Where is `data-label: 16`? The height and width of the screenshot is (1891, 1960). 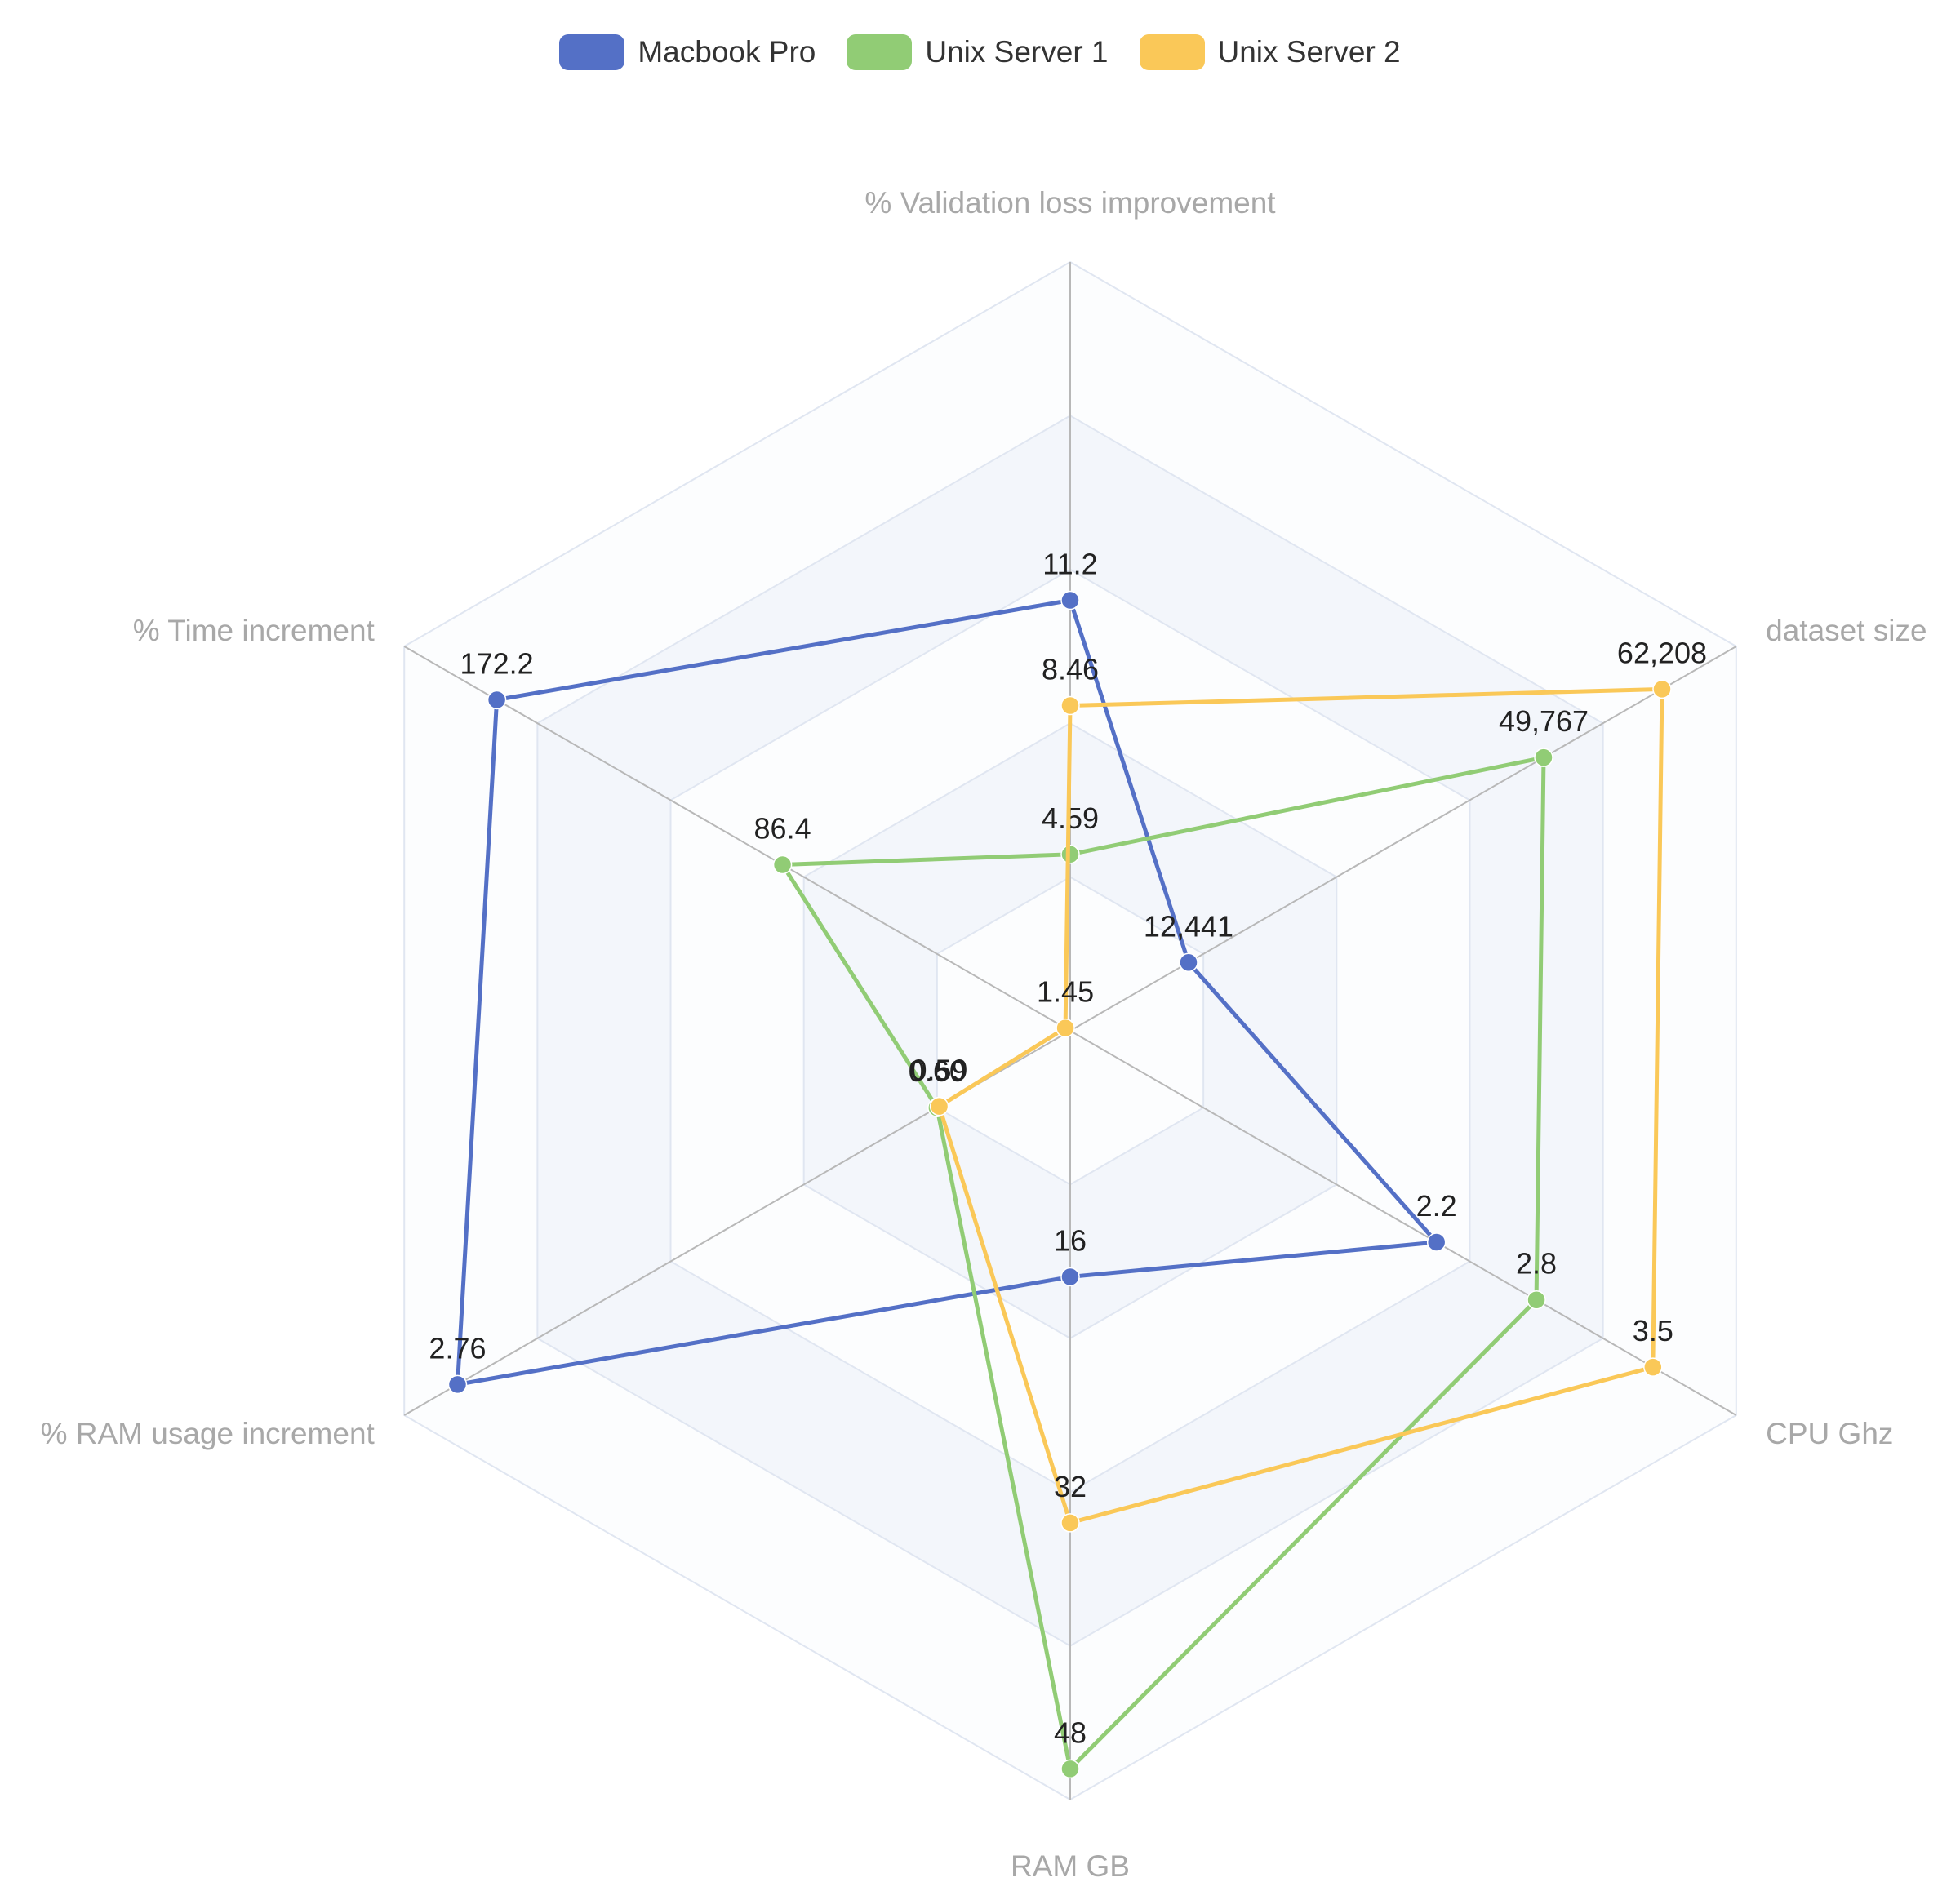
data-label: 16 is located at coordinates (1071, 1240).